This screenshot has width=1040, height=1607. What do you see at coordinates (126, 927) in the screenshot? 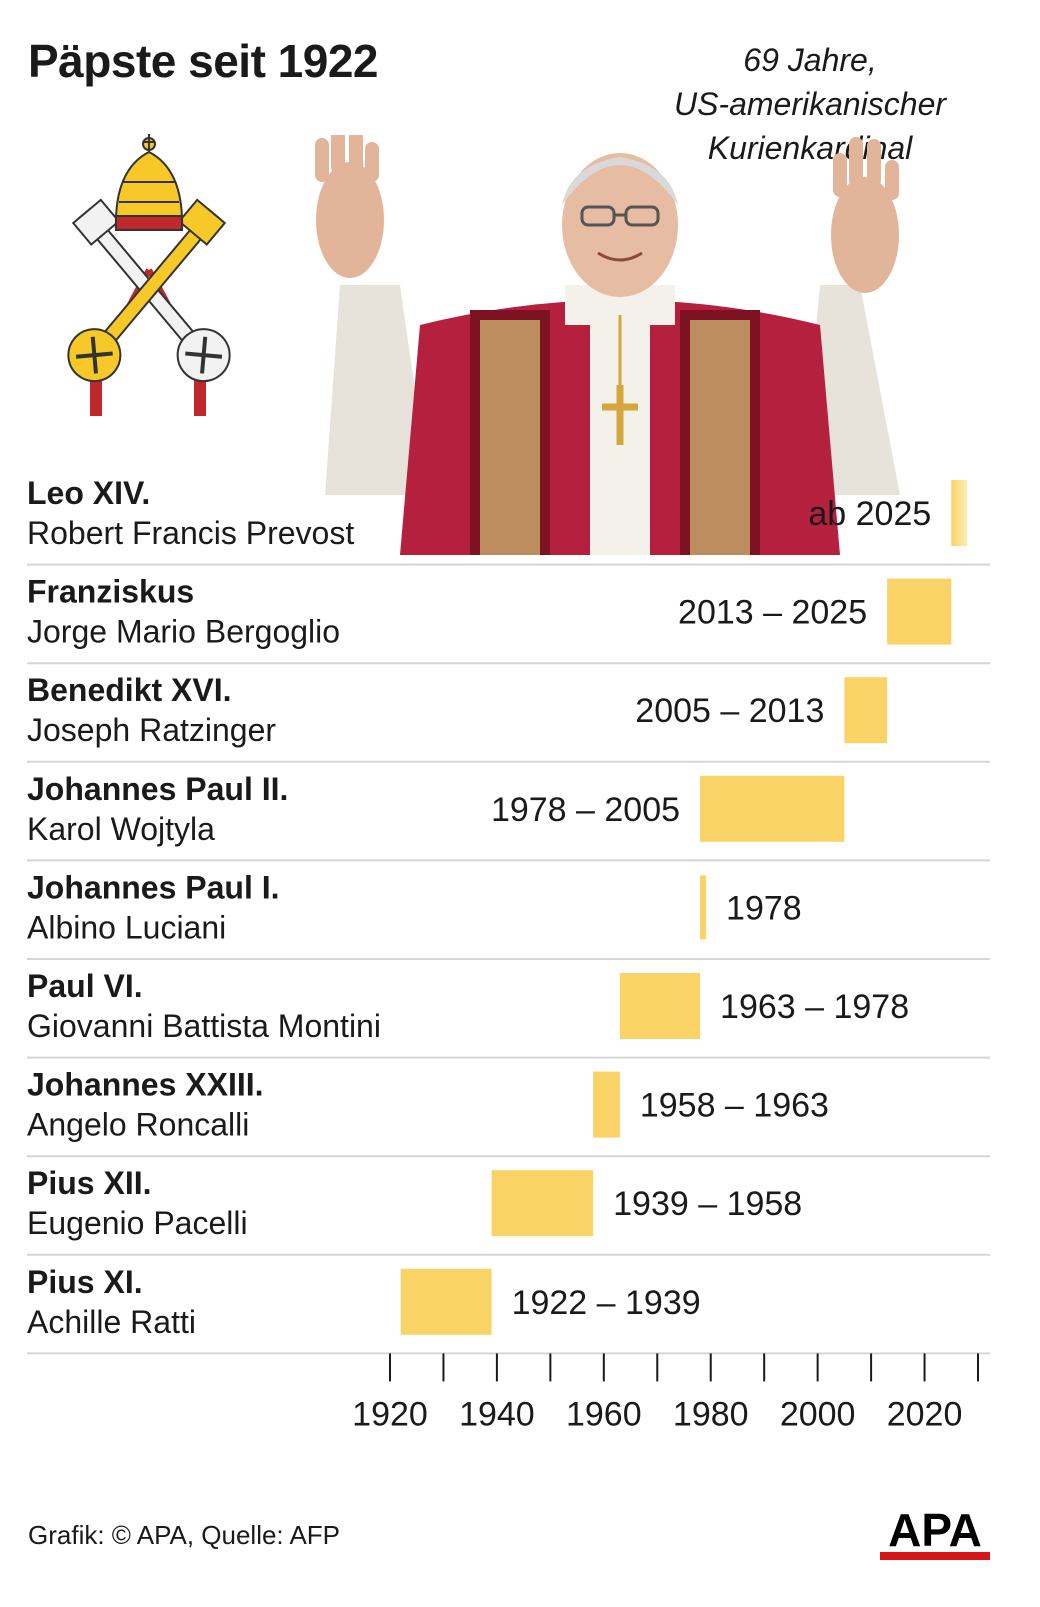
I see `pope-civil-name: Albino Luciani` at bounding box center [126, 927].